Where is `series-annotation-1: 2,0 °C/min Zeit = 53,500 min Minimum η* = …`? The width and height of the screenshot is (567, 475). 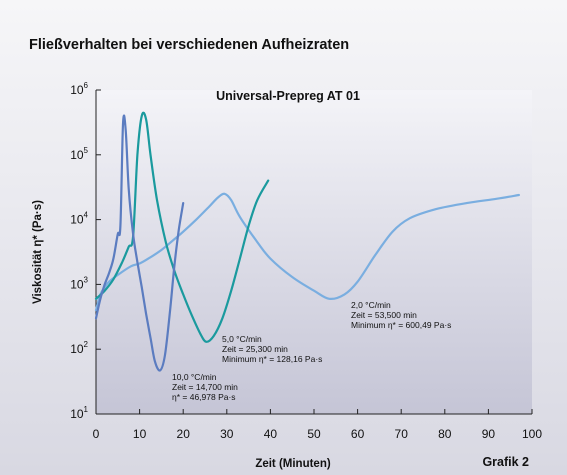
series-annotation-1: 2,0 °C/min Zeit = 53,500 min Minimum η* = … is located at coordinates (401, 315).